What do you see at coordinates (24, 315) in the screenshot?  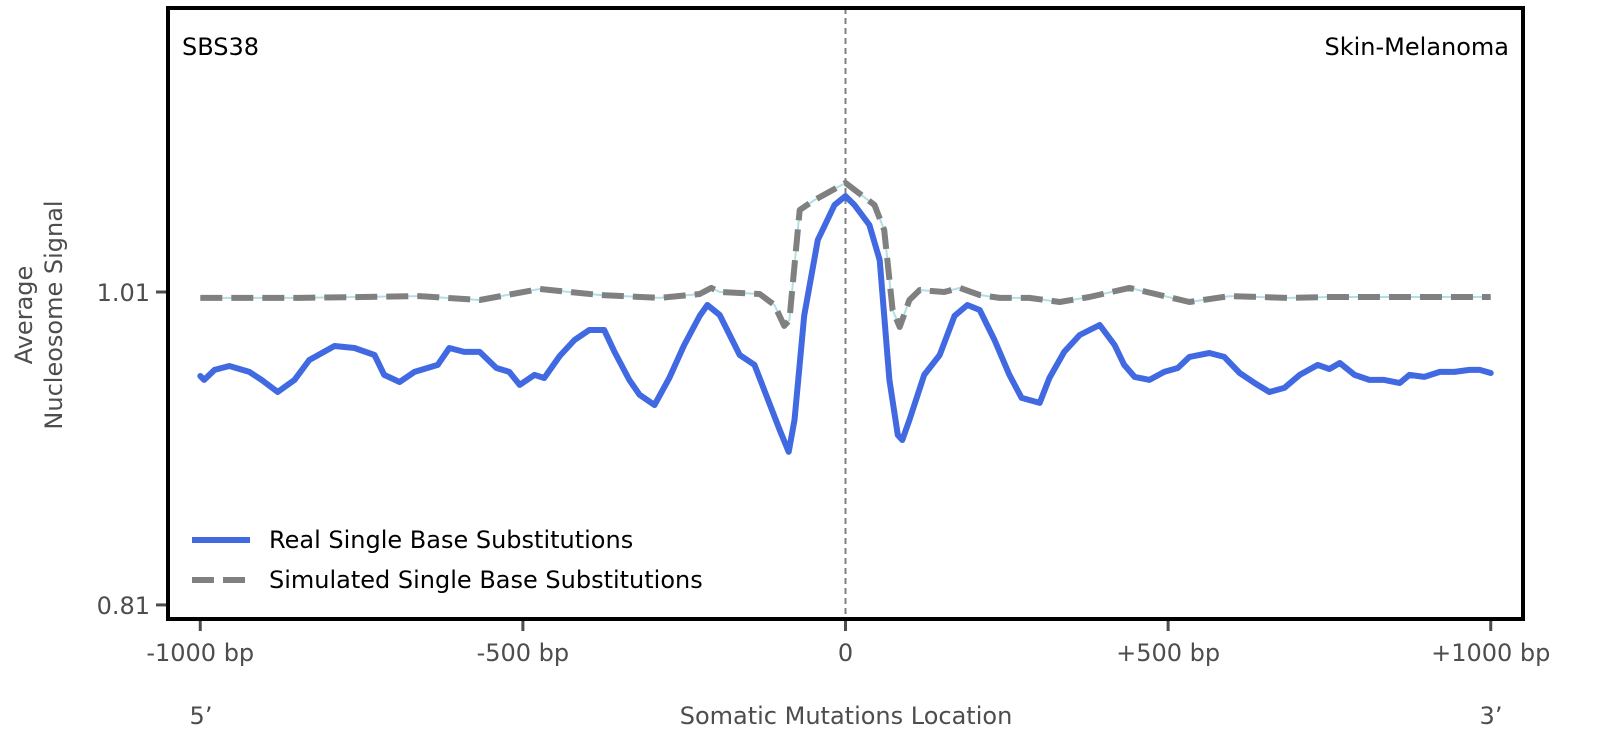 I see `y-axis-label-line1: Average` at bounding box center [24, 315].